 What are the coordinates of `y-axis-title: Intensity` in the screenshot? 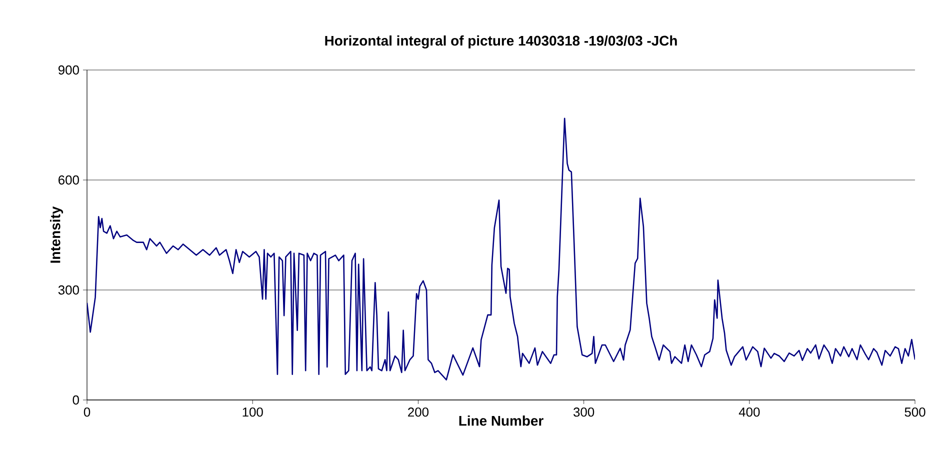 It's located at (57, 234).